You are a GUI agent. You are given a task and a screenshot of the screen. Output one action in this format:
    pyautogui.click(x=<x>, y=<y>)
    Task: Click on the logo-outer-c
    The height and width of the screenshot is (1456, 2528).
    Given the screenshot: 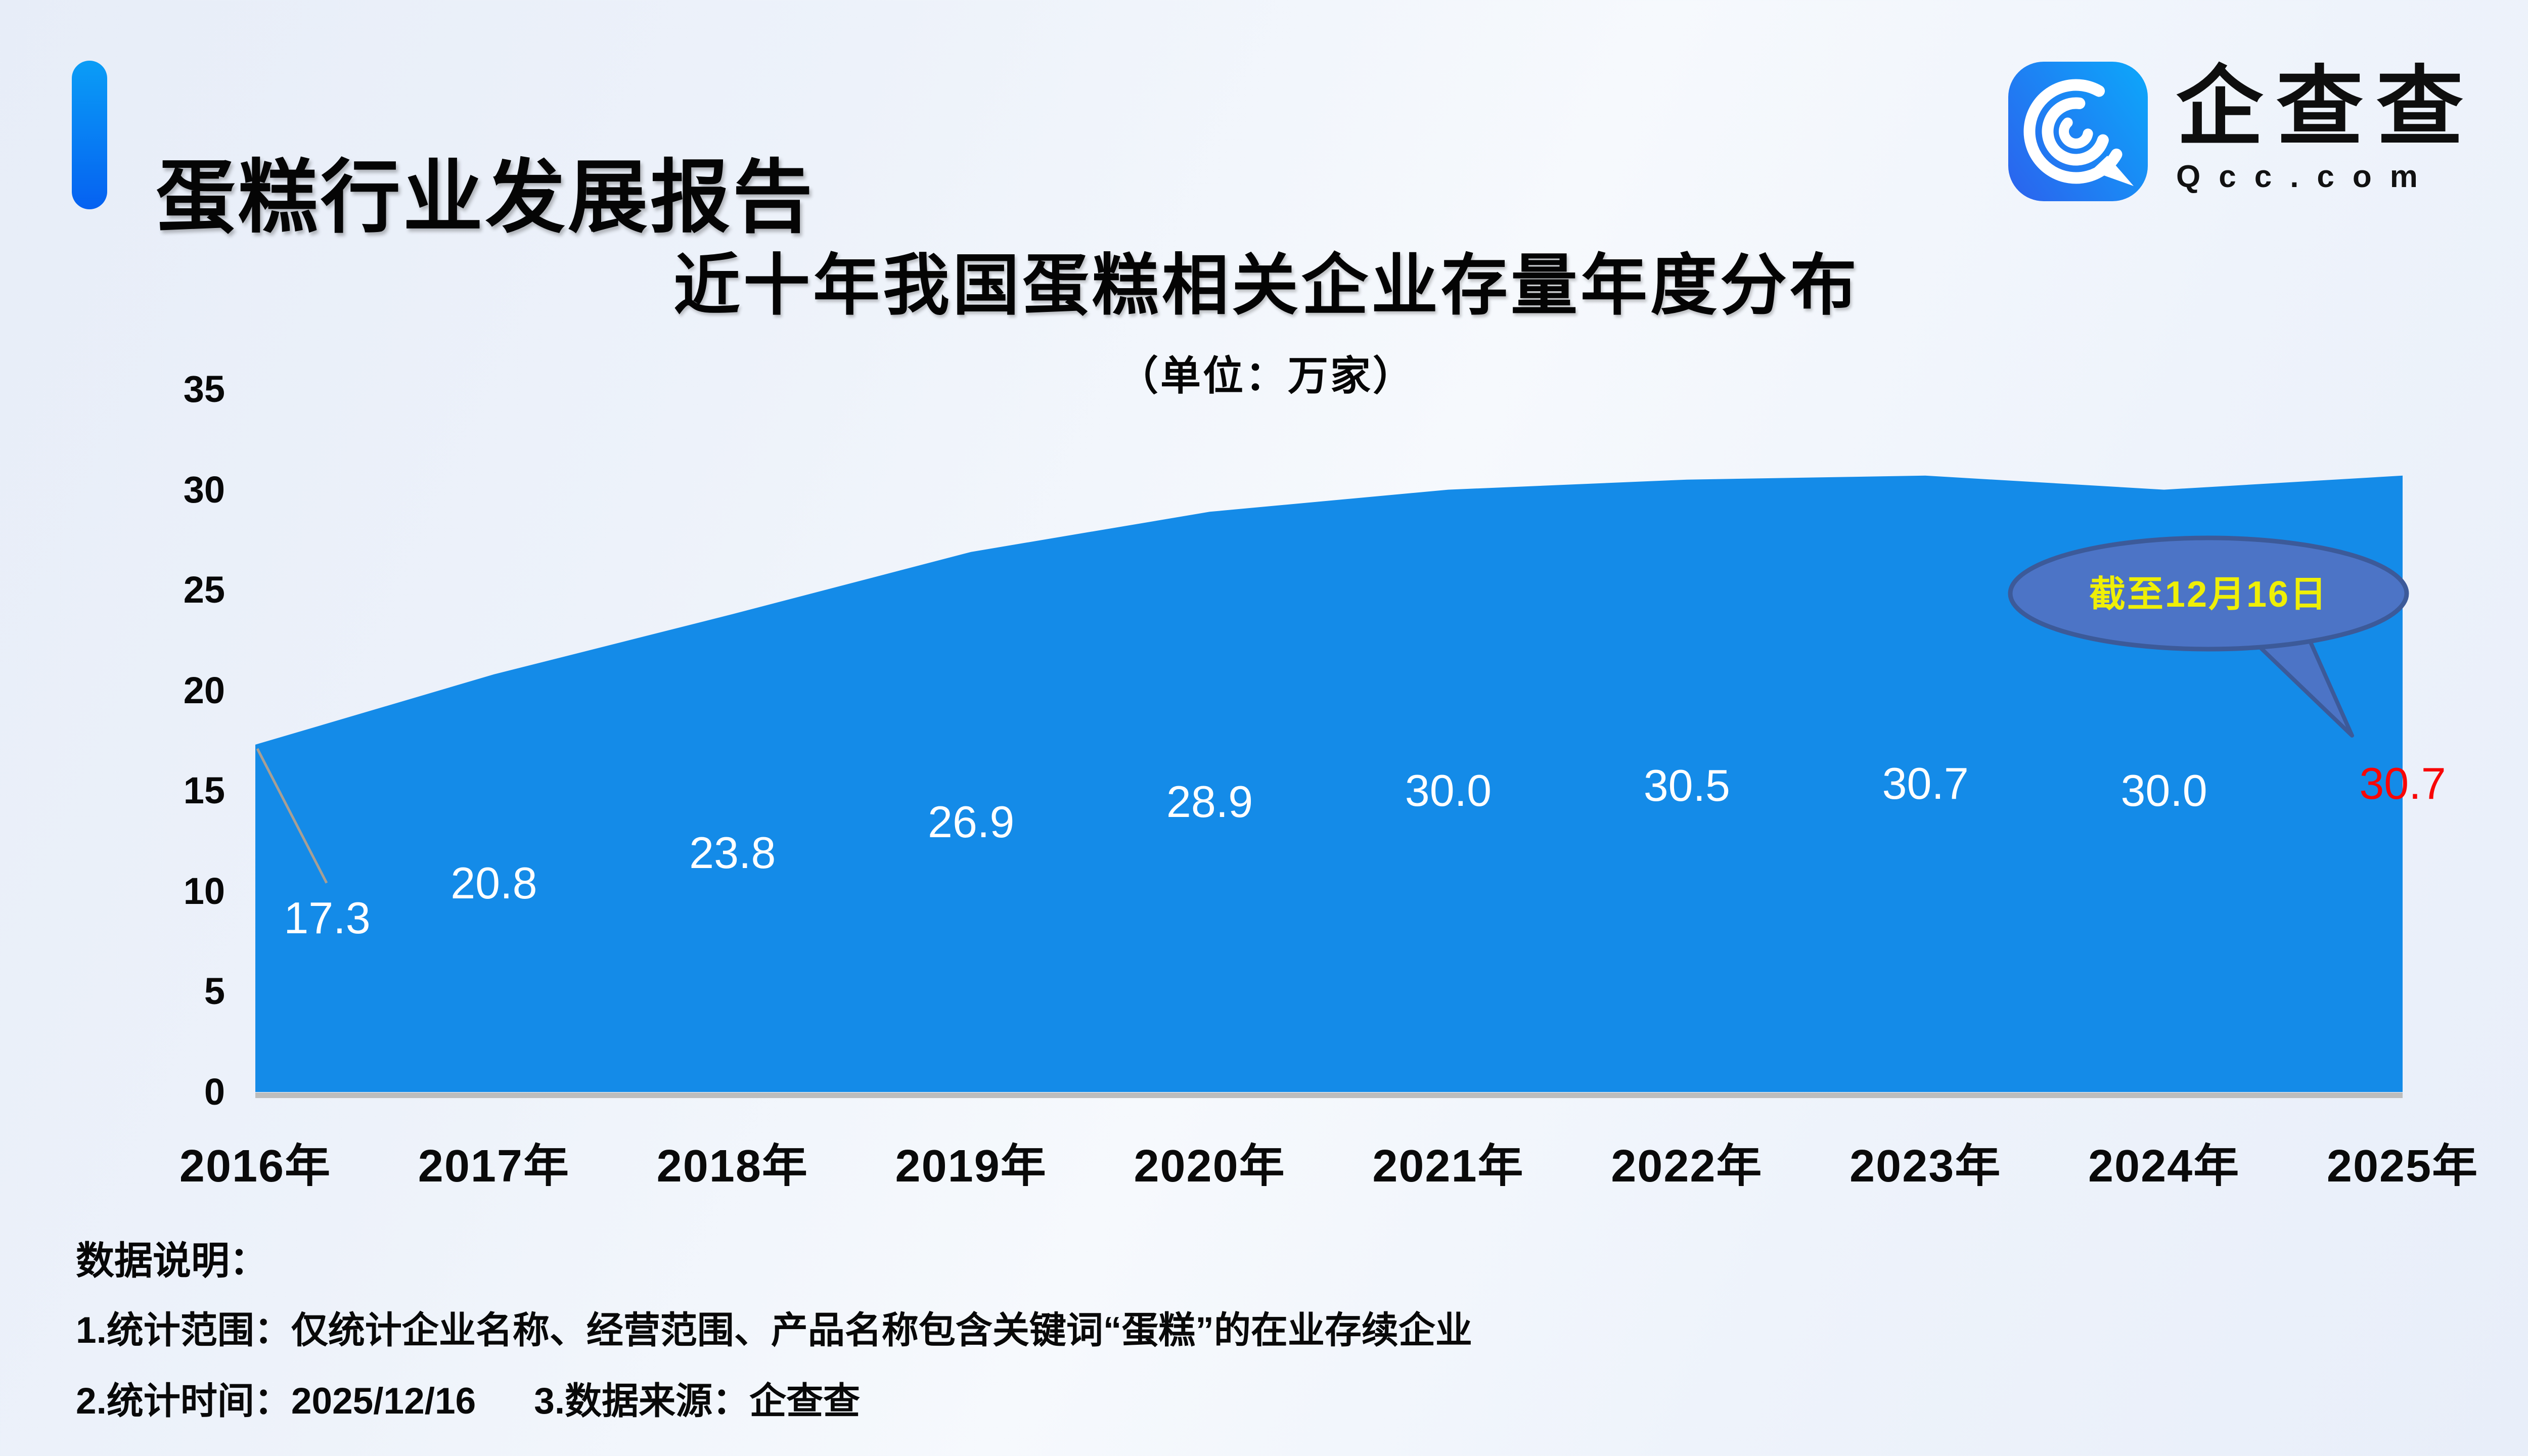 What is the action you would take?
    pyautogui.click(x=2076, y=131)
    